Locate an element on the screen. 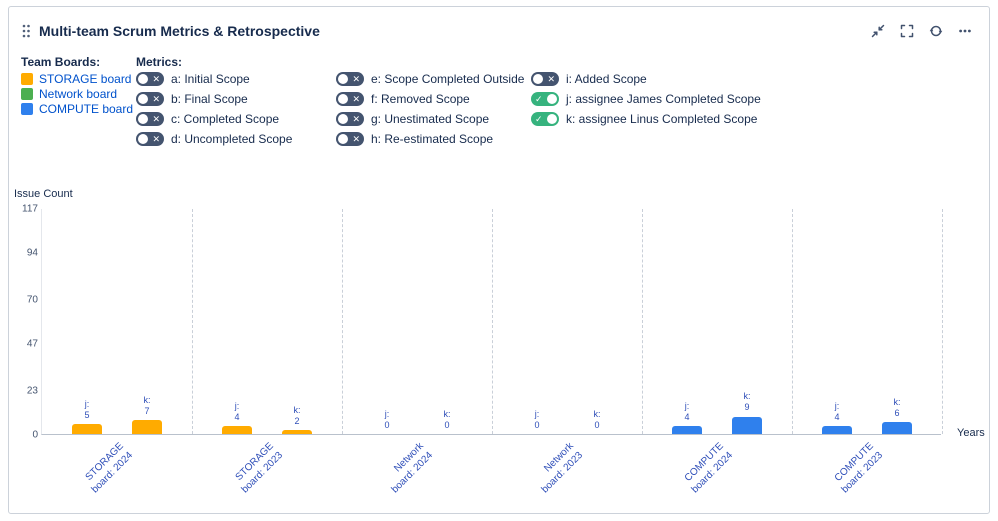 Image resolution: width=998 pixels, height=521 pixels. team-board-item: Network board is located at coordinates (77, 93).